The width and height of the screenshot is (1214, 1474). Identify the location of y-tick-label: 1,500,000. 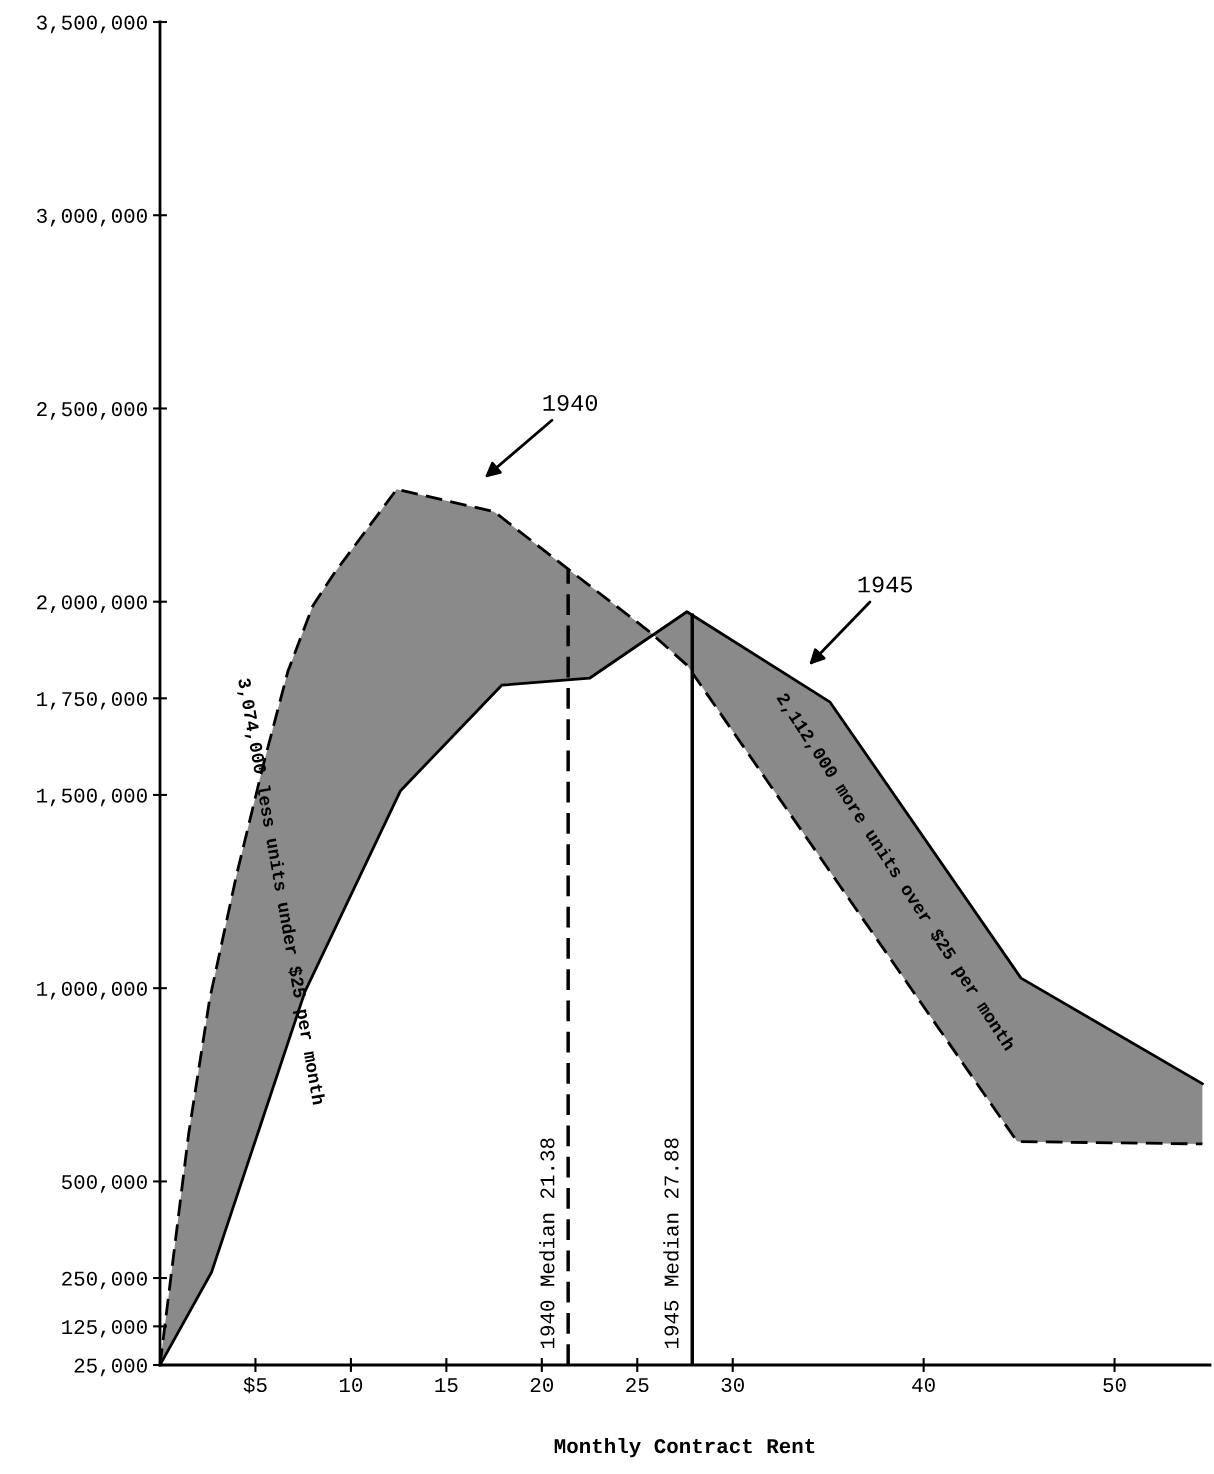
(92, 797).